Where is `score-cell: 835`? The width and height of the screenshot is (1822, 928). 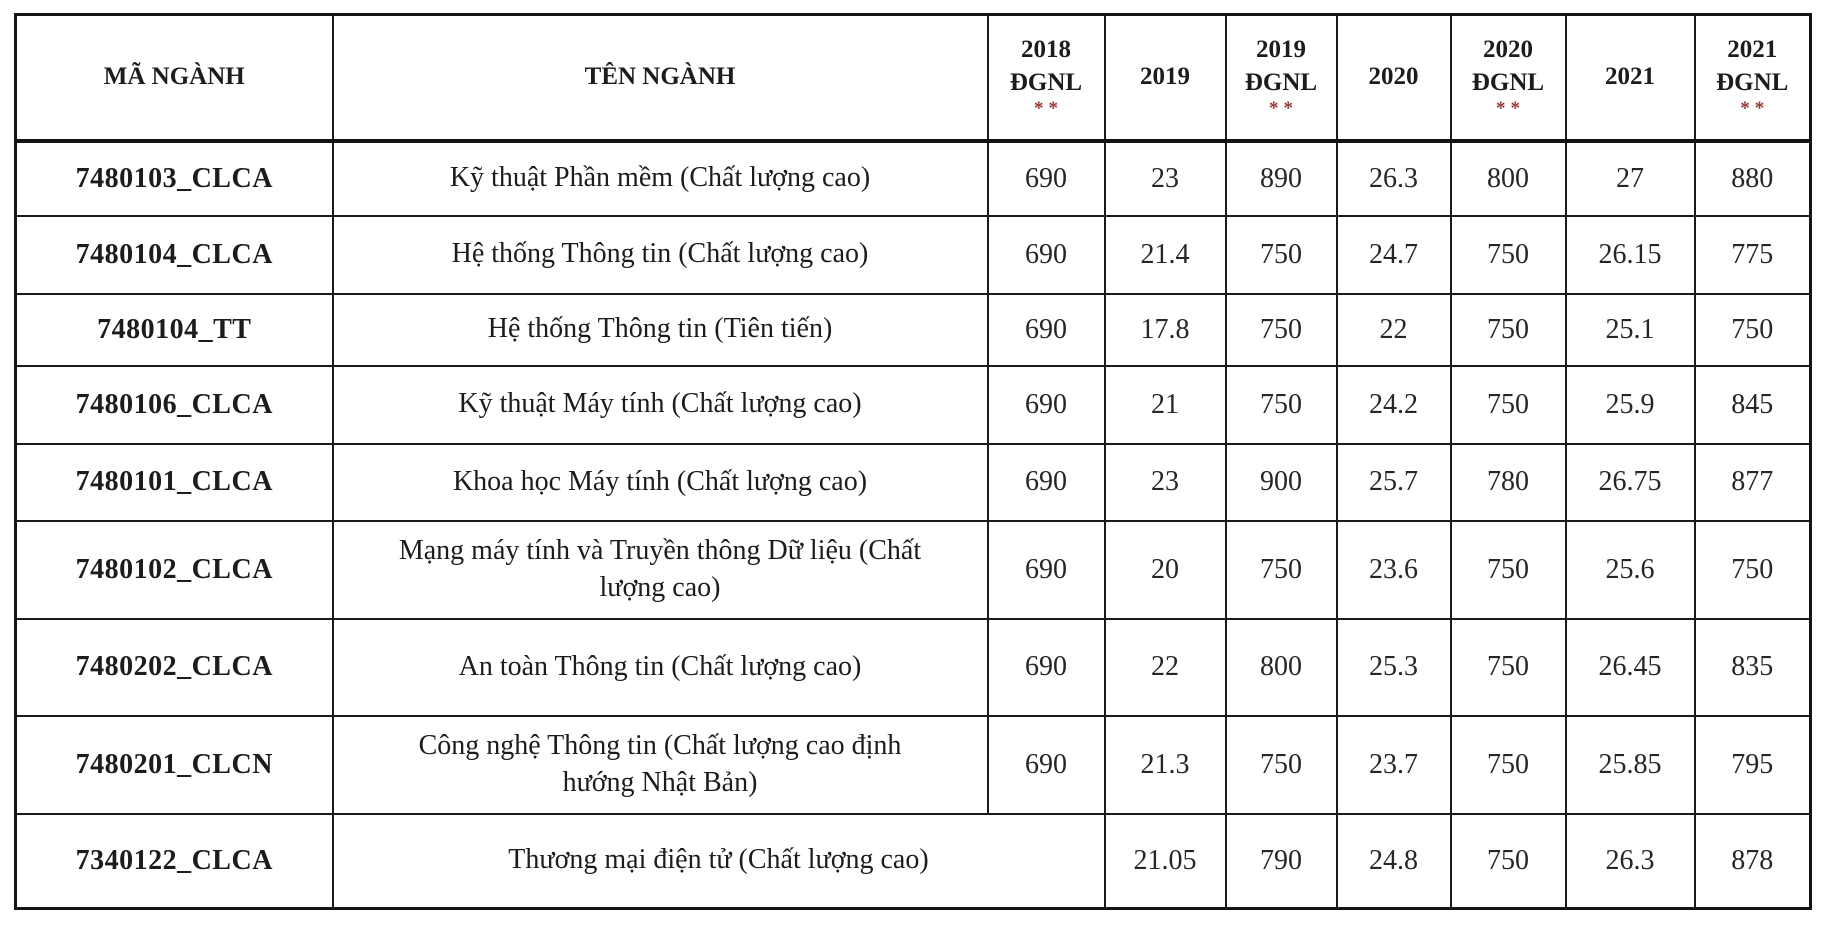
score-cell: 835 is located at coordinates (1752, 667).